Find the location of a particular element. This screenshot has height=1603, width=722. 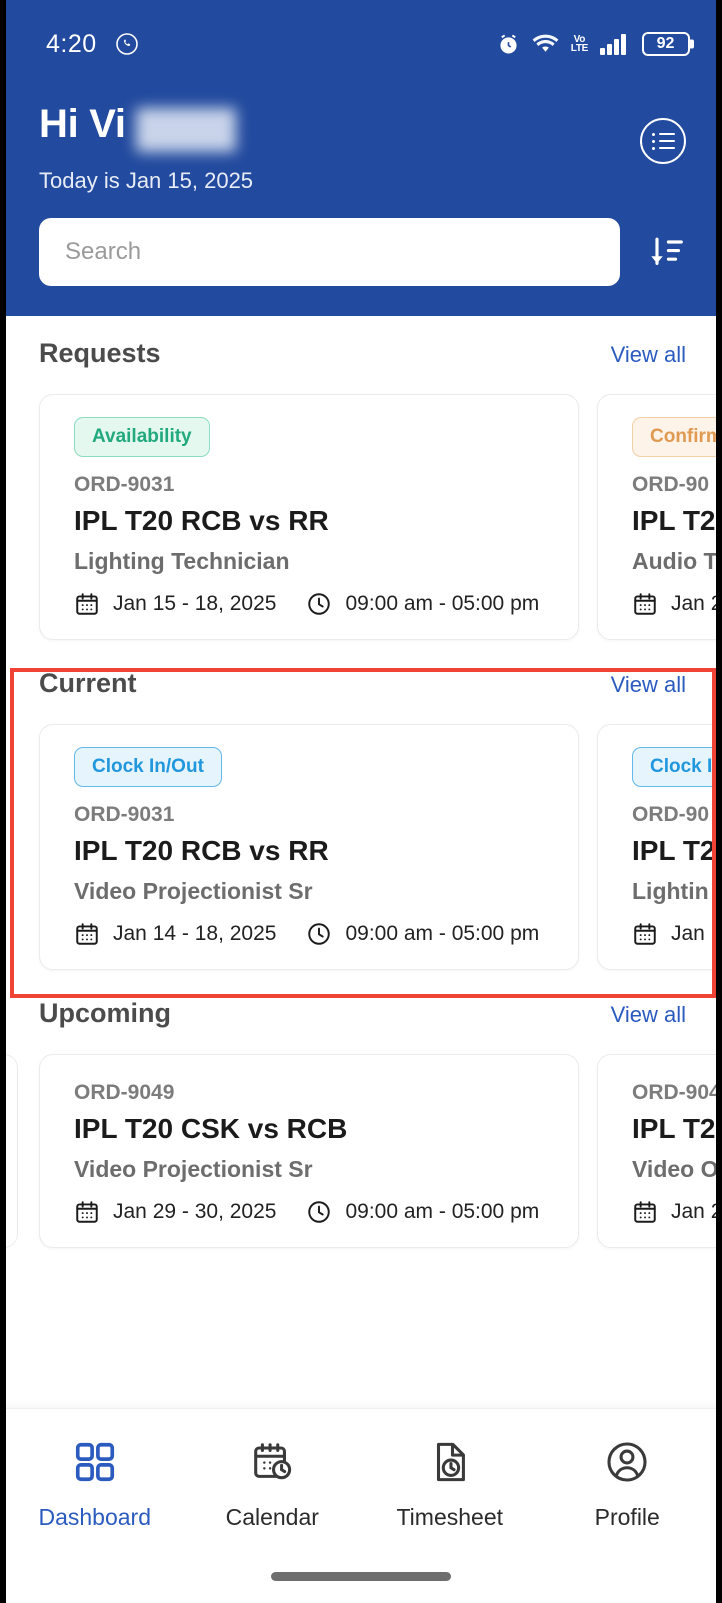

document-clock-icon is located at coordinates (450, 1464).